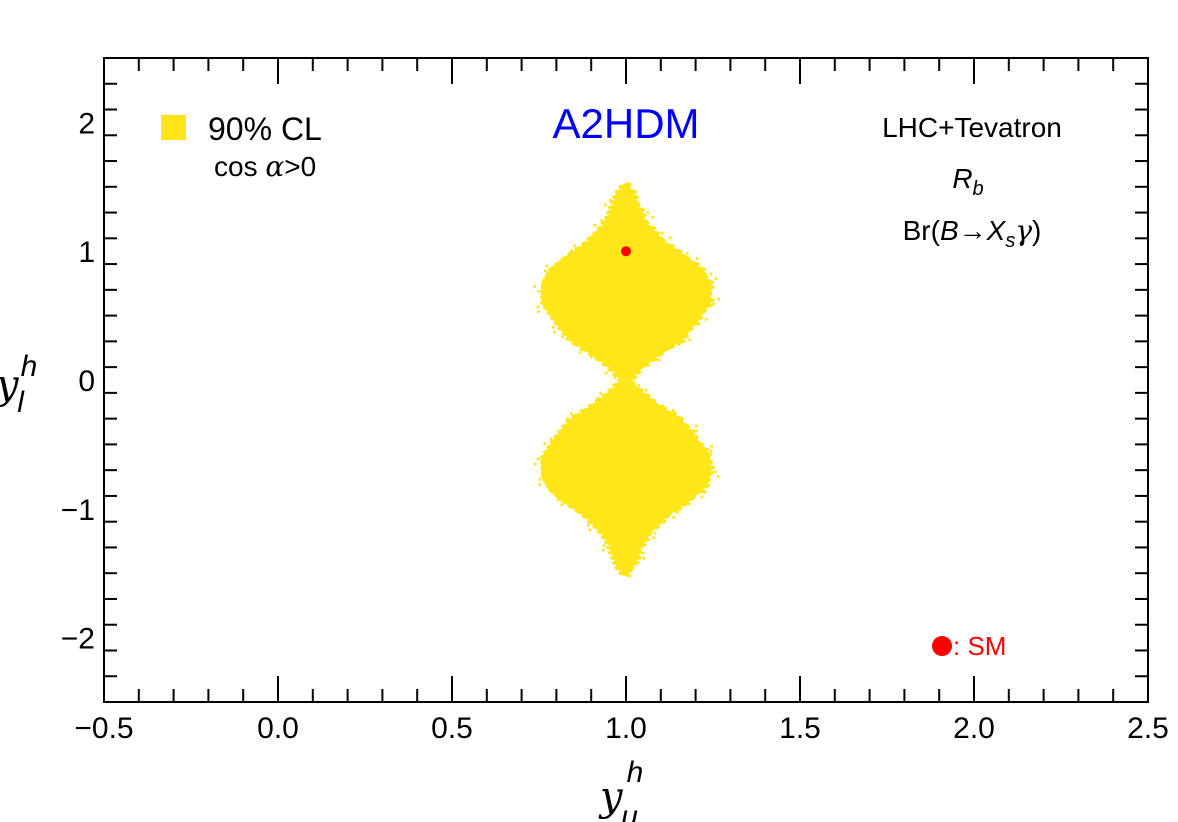 The height and width of the screenshot is (822, 1178). Describe the element at coordinates (979, 646) in the screenshot. I see `sm-legend-label: : SM` at that location.